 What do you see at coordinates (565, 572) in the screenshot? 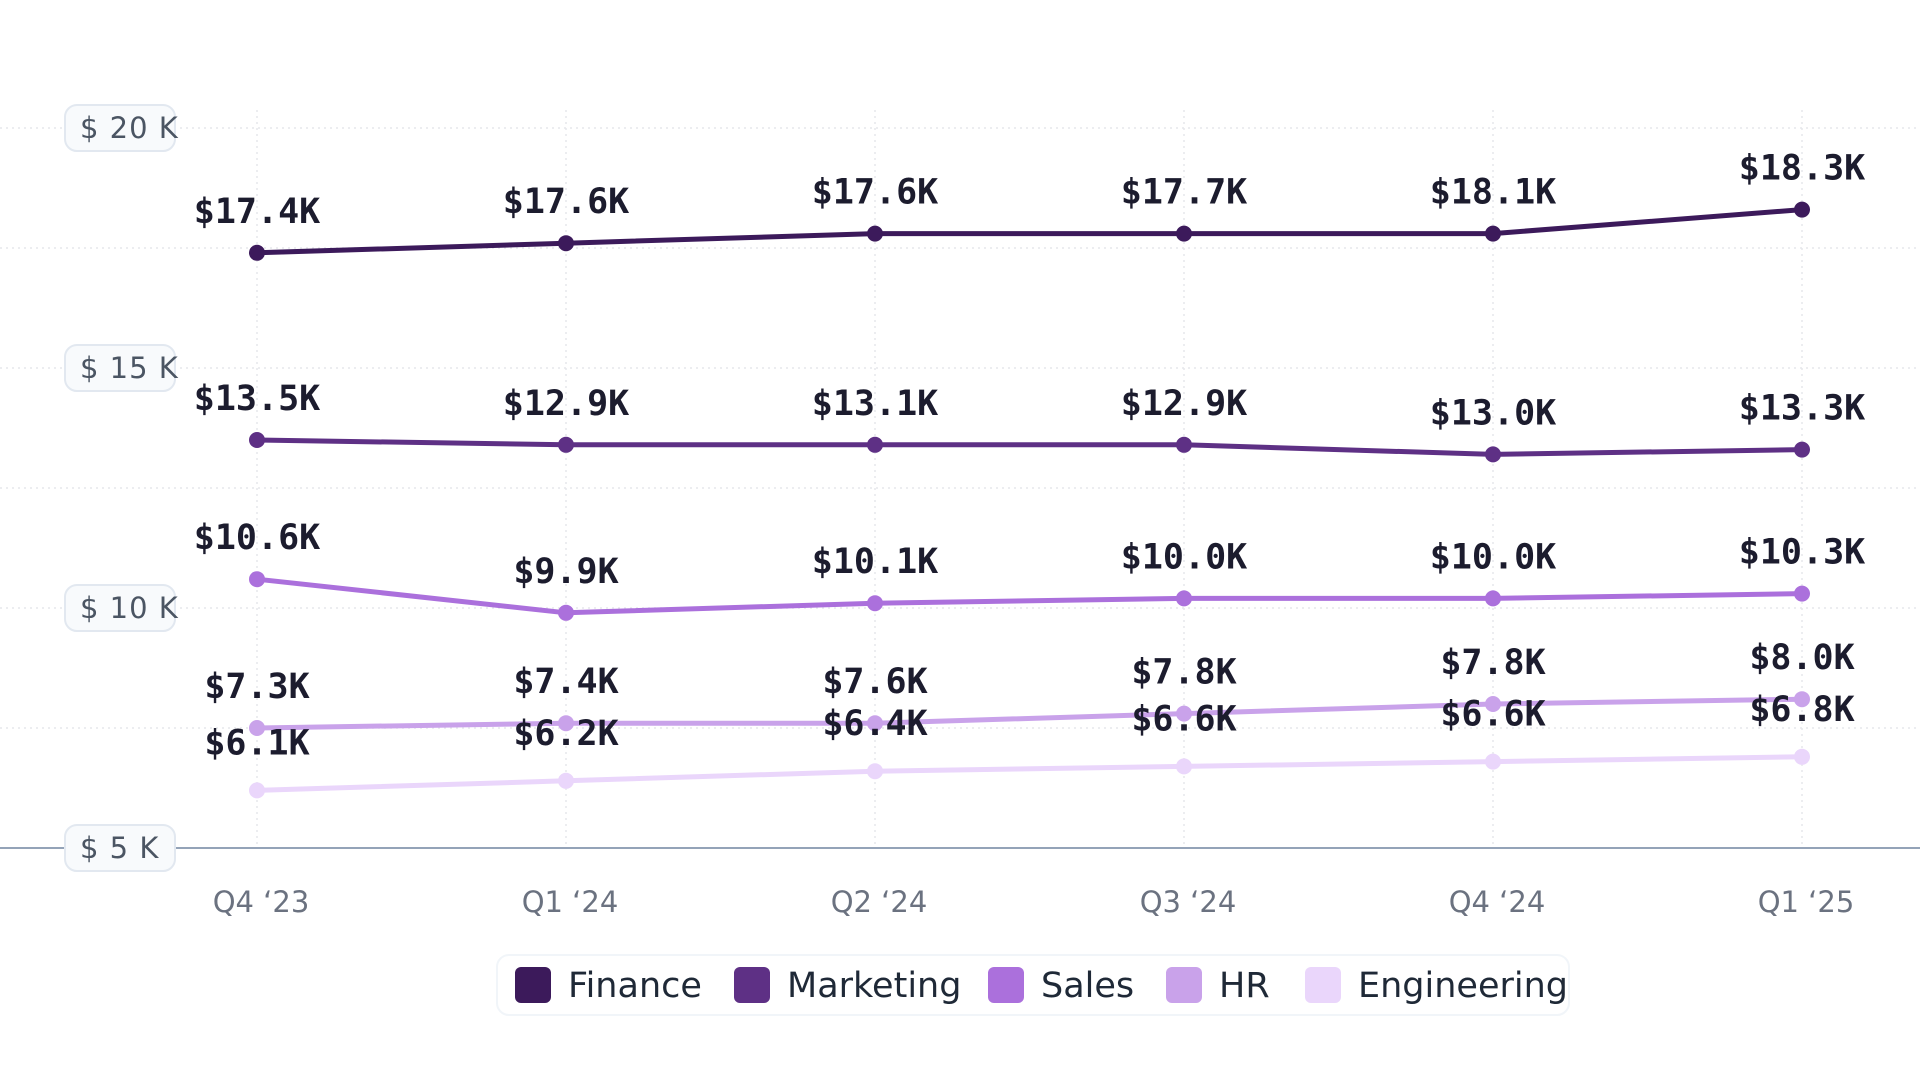
I see `data-label: $9.9K` at bounding box center [565, 572].